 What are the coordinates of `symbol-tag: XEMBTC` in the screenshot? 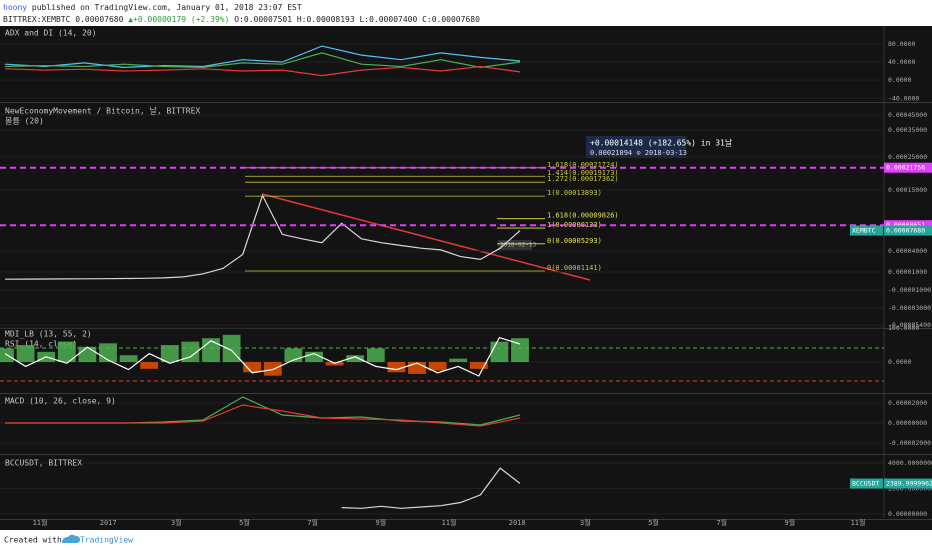 It's located at (864, 231).